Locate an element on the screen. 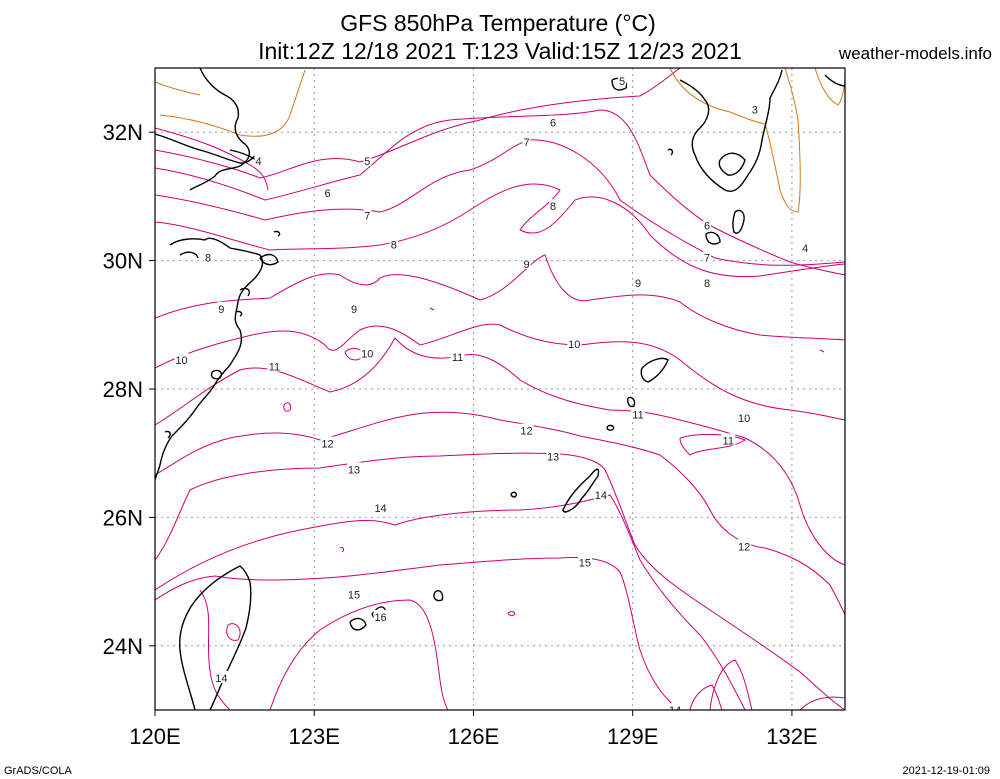  coast-okinoerabu is located at coordinates (610, 427).